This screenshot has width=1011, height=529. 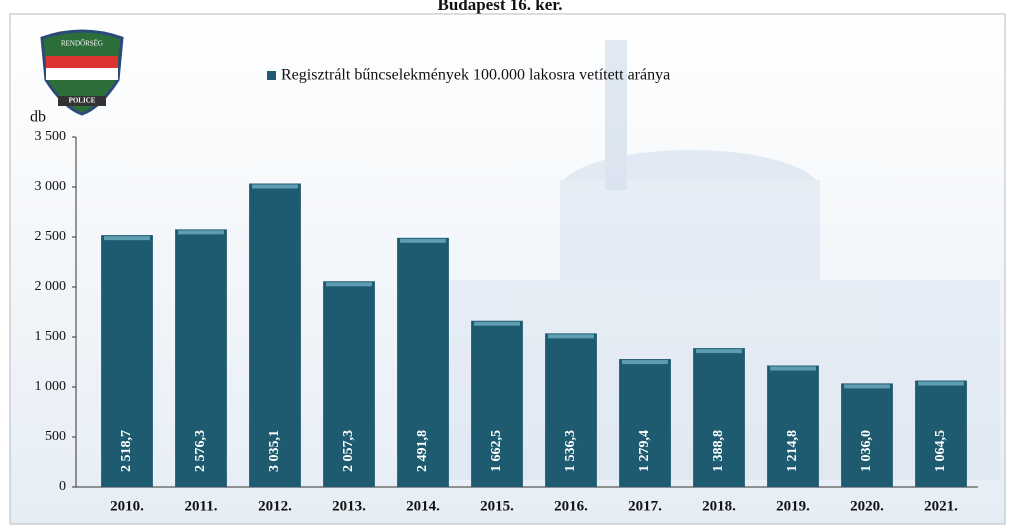 I want to click on x-tick-label: 2018., so click(x=719, y=506).